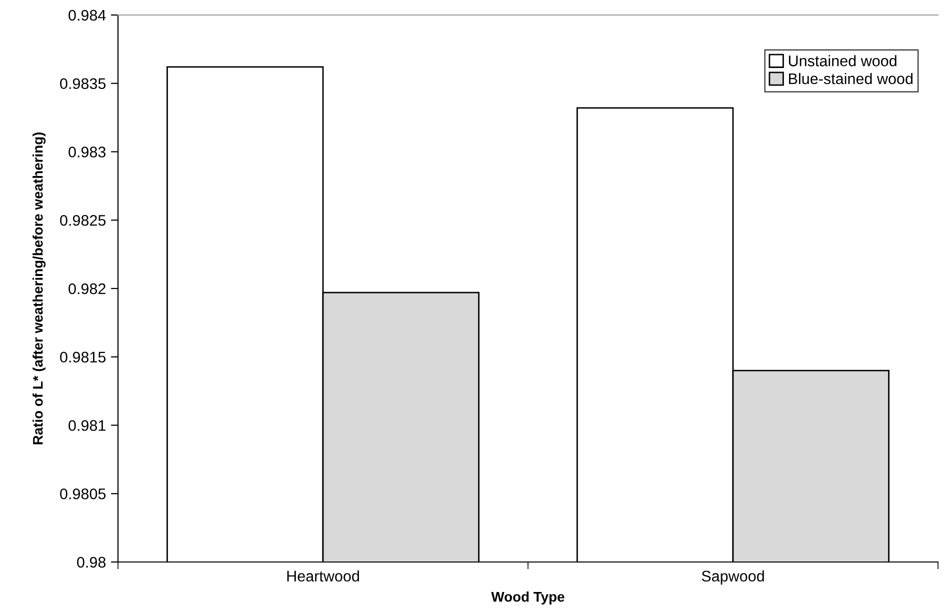 The width and height of the screenshot is (944, 609). I want to click on y-axis-title: Ratio of L* (after weathering/before weathering), so click(39, 288).